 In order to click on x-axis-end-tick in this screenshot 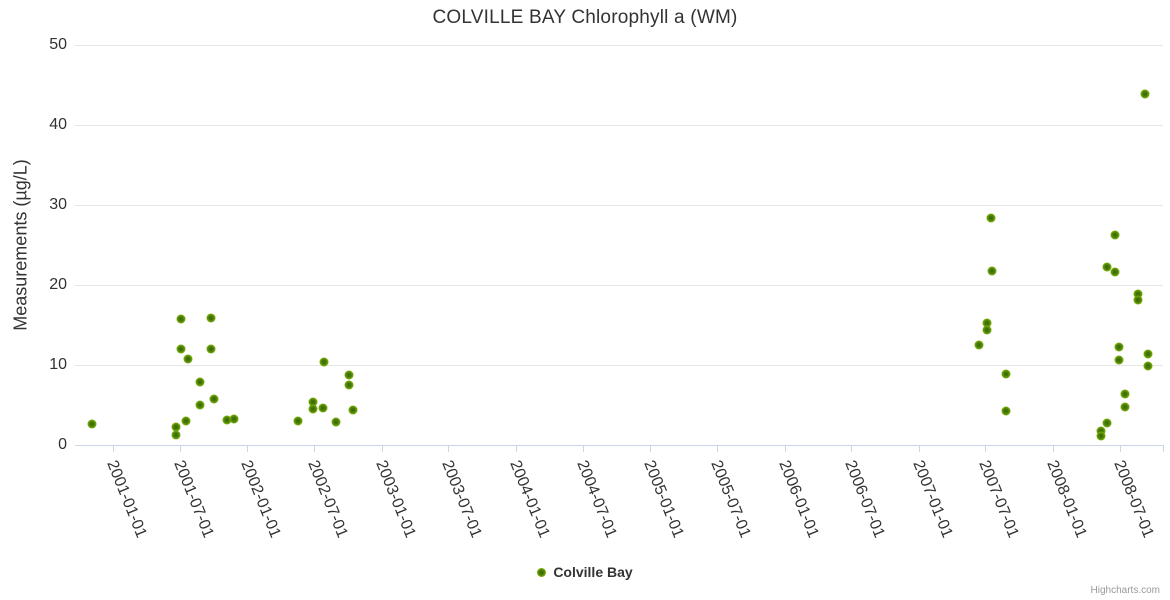, I will do `click(1163, 448)`.